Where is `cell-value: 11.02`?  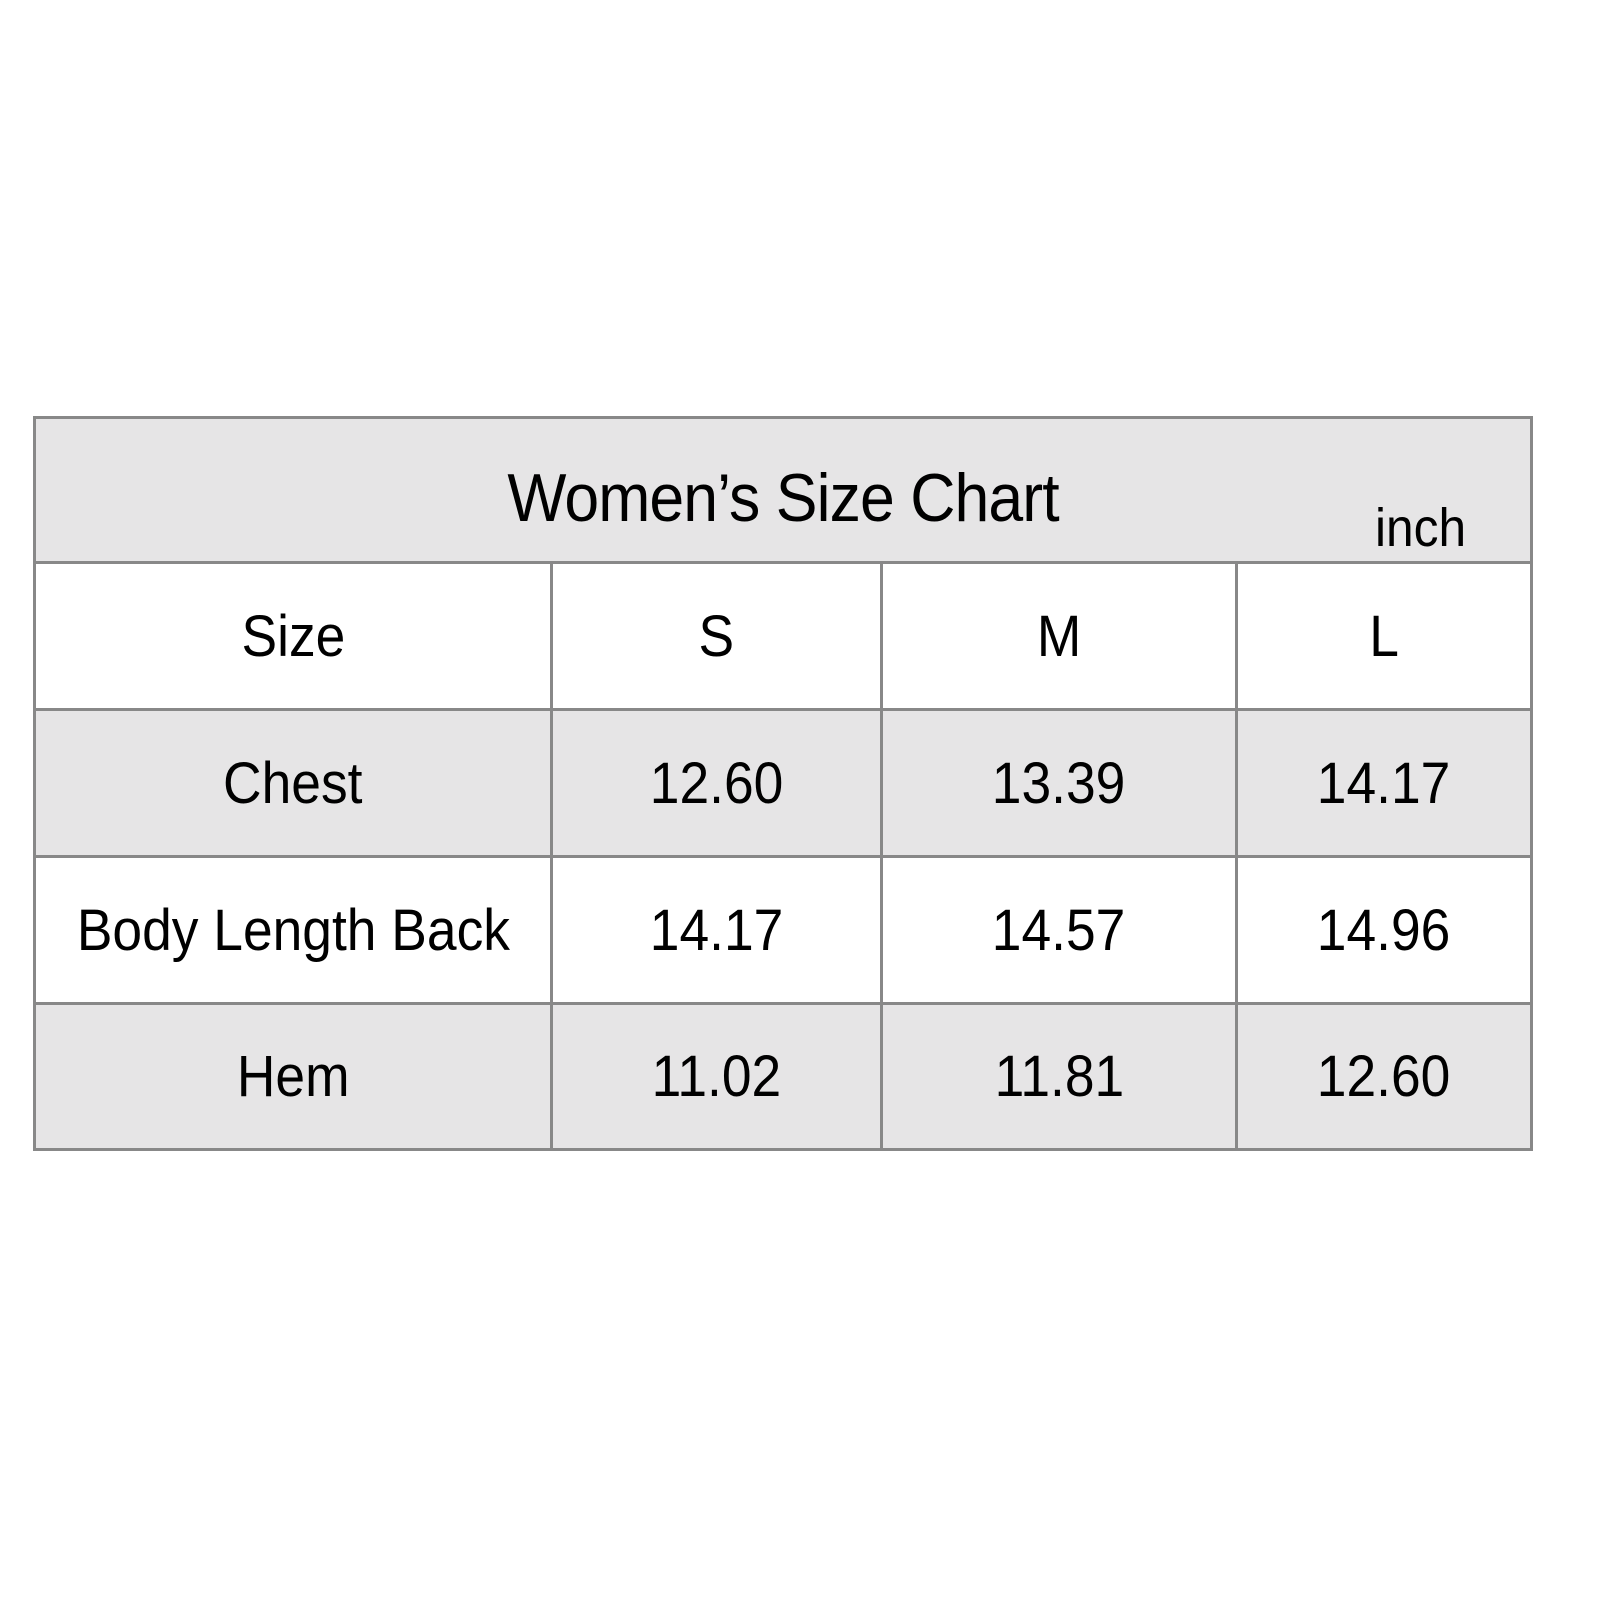
cell-value: 11.02 is located at coordinates (716, 1076).